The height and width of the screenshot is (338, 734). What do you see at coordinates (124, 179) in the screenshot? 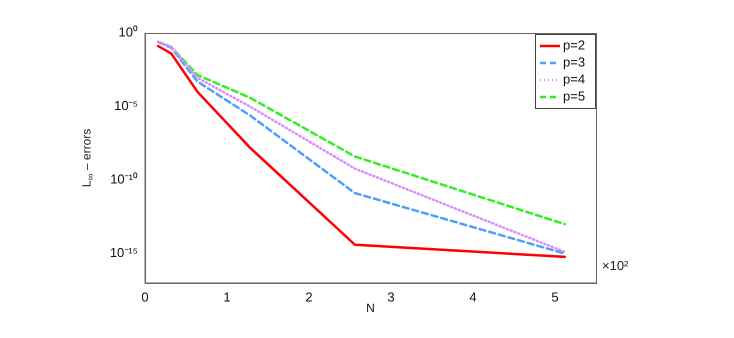
I see `y-tick-label: 10⁻¹⁰` at bounding box center [124, 179].